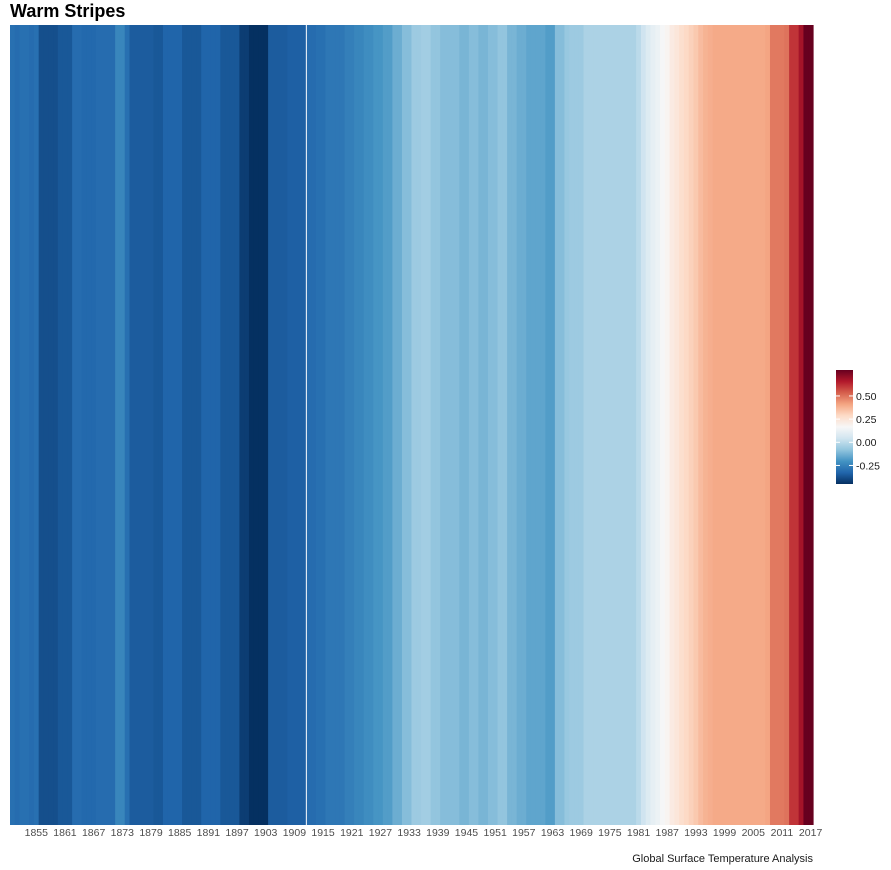  Describe the element at coordinates (538, 425) in the screenshot. I see `stripe-1960` at that location.